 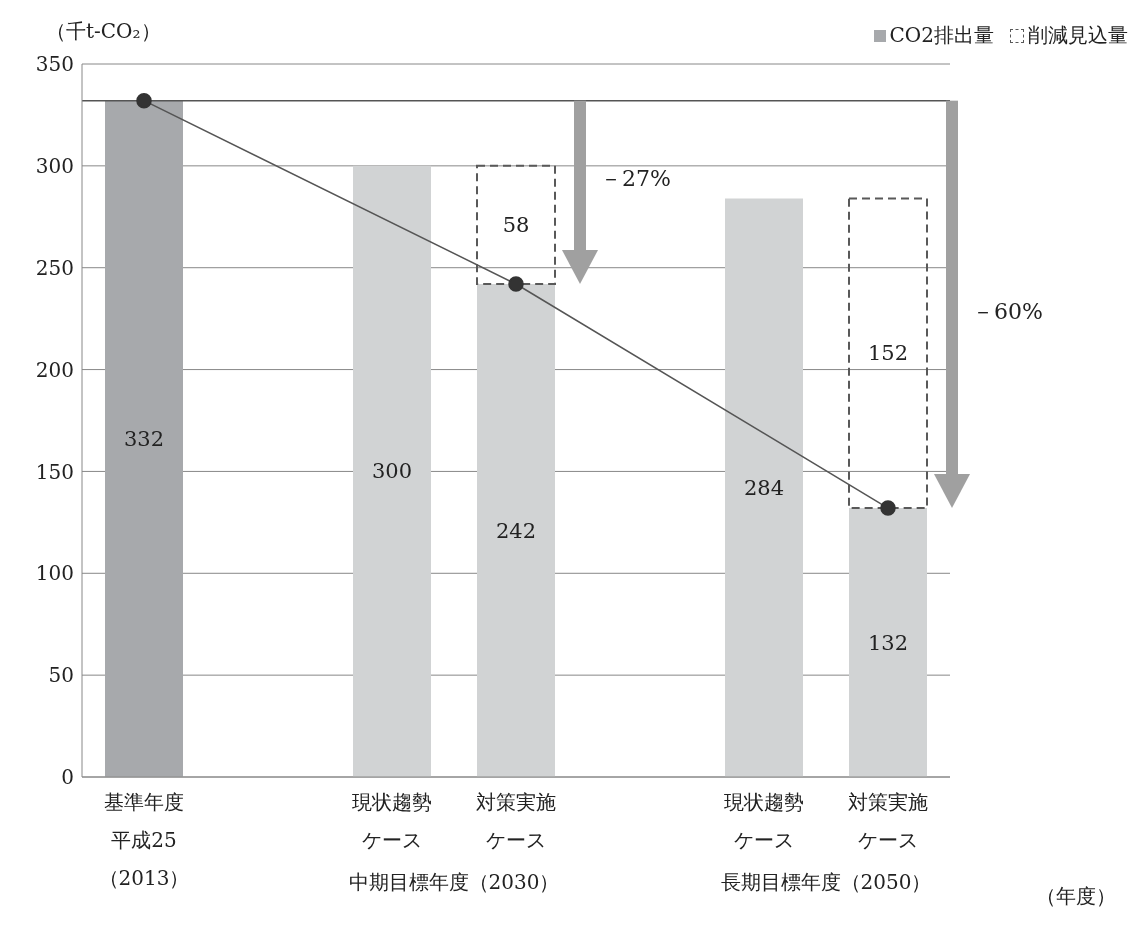 What do you see at coordinates (826, 882) in the screenshot?
I see `text: 長期目標年度（2050）` at bounding box center [826, 882].